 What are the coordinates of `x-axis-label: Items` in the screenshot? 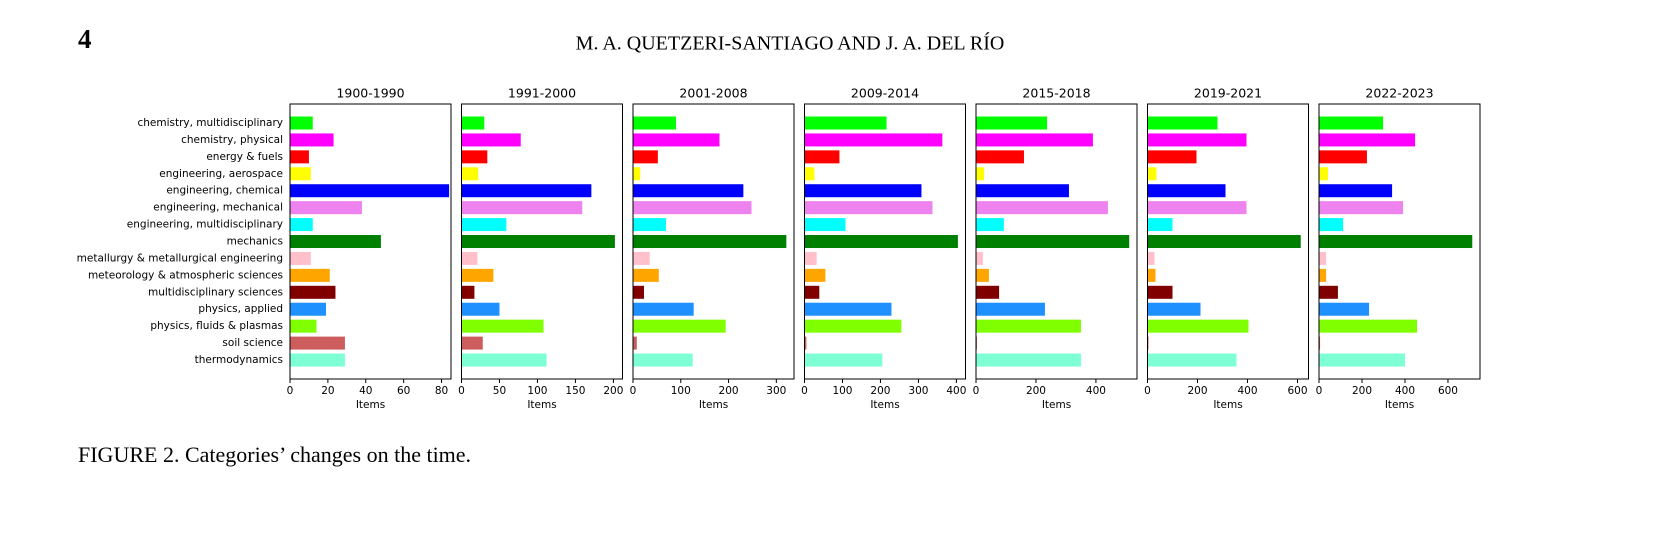 It's located at (884, 405).